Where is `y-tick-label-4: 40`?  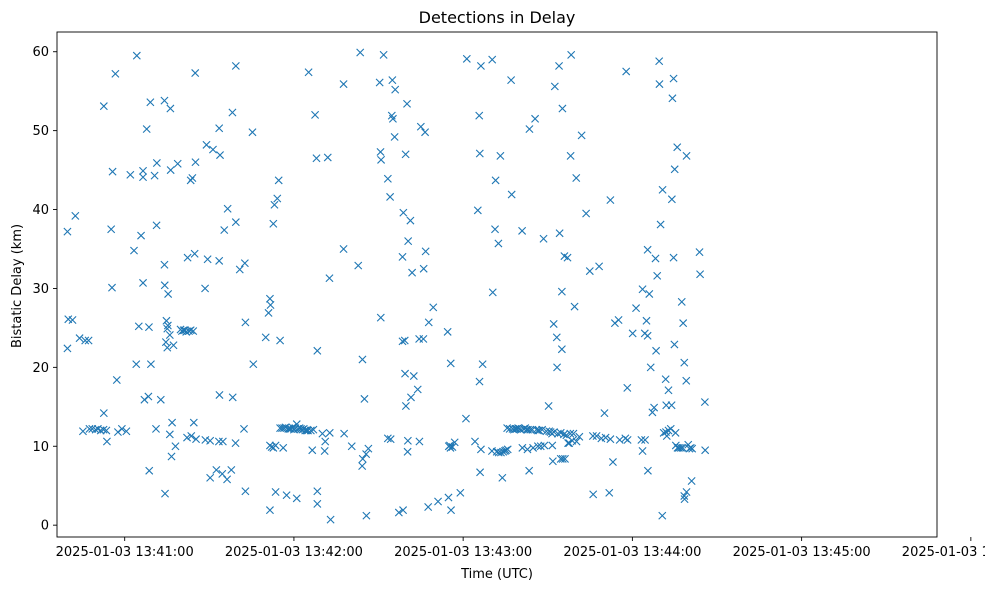
y-tick-label-4: 40 is located at coordinates (40, 210).